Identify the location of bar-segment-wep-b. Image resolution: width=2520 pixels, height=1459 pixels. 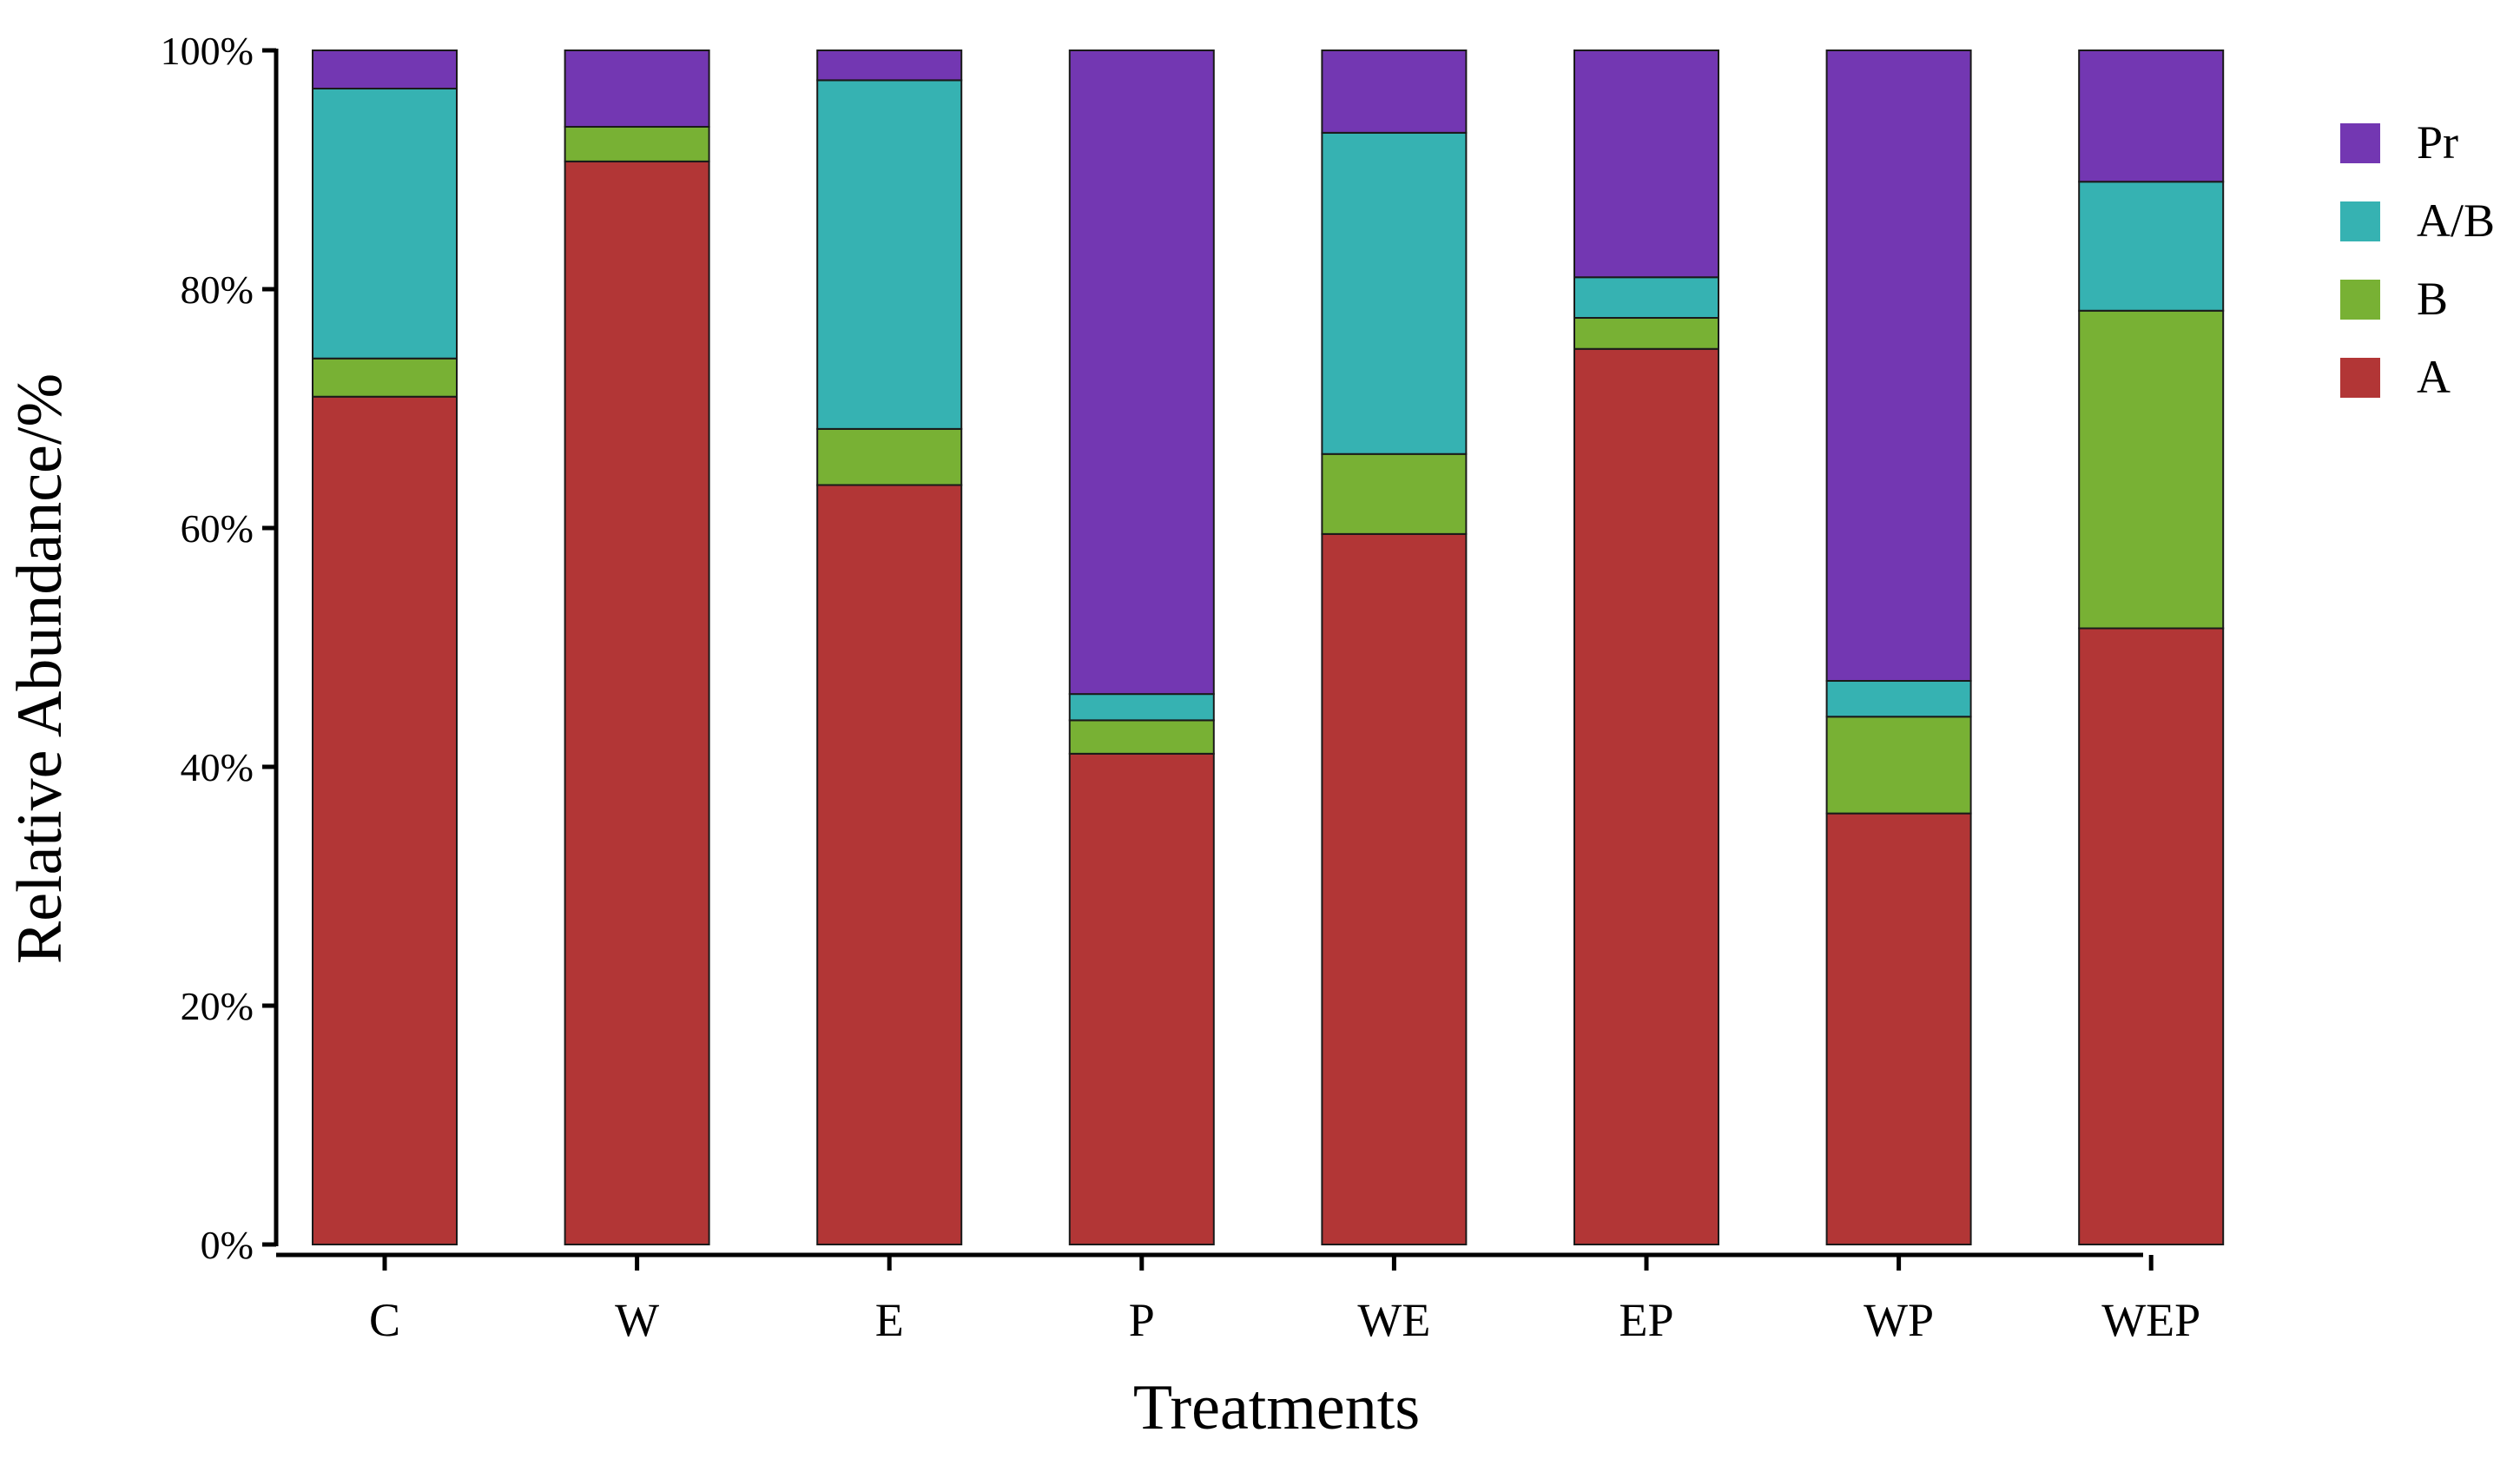
(2151, 469).